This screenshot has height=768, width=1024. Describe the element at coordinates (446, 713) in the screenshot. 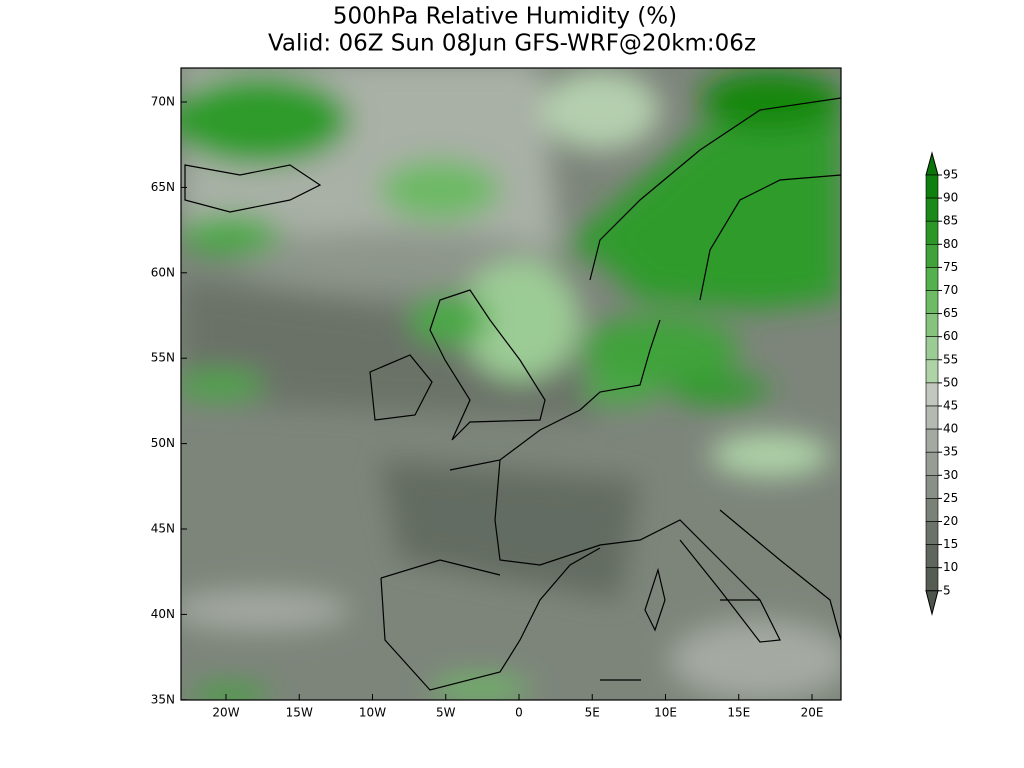

I see `lon-label: 5W` at that location.